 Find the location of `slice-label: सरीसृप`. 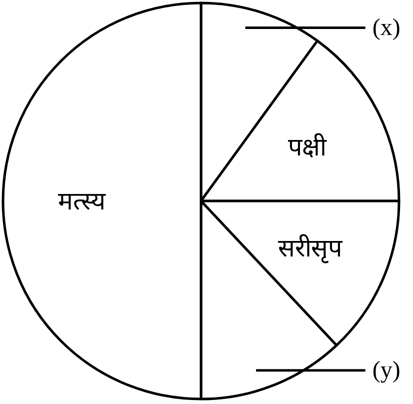

slice-label: सरीसृप is located at coordinates (311, 249).